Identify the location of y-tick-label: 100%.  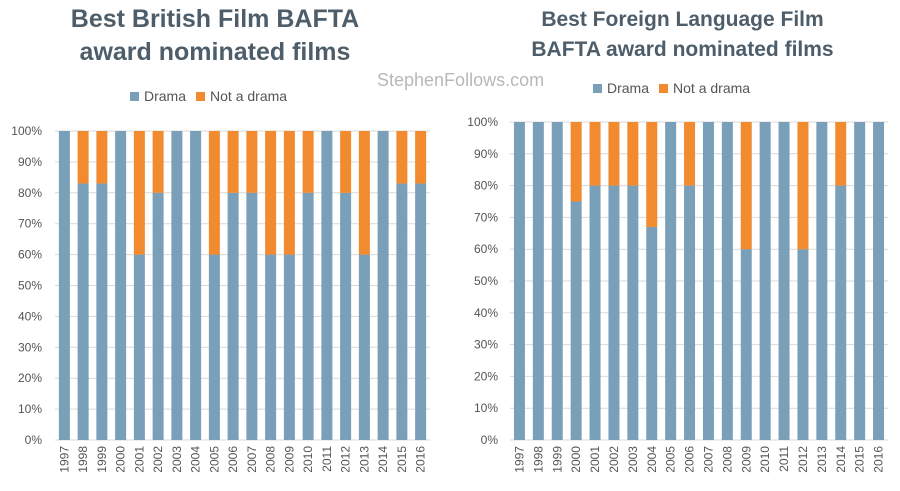
(482, 122).